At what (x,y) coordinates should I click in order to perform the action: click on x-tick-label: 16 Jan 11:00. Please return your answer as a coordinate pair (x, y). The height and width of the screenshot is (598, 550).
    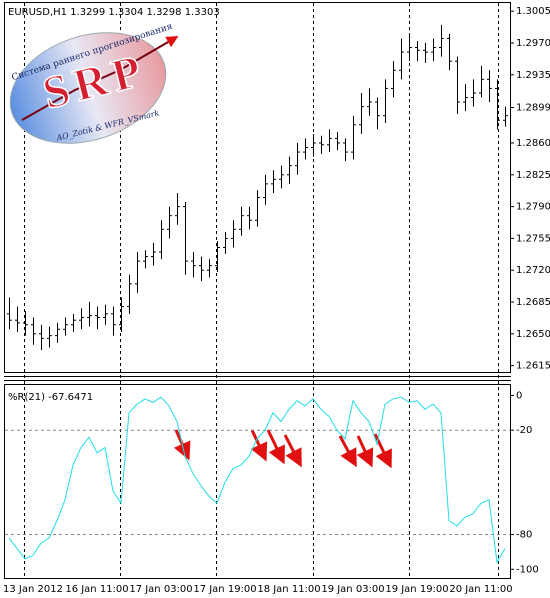
    Looking at the image, I should click on (96, 589).